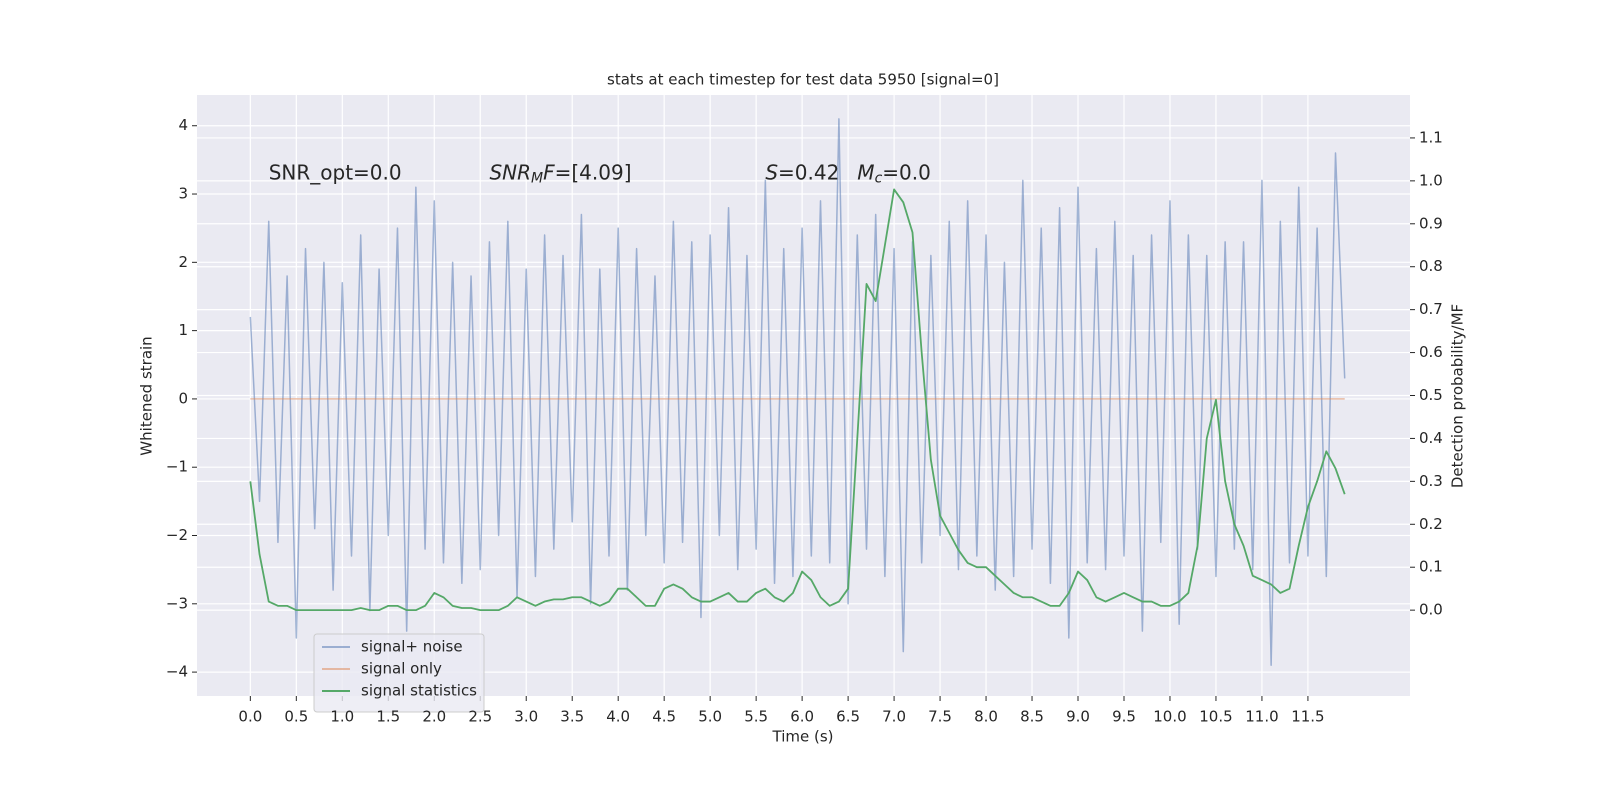  Describe the element at coordinates (1032, 717) in the screenshot. I see `x-tick-label: 8.5` at that location.